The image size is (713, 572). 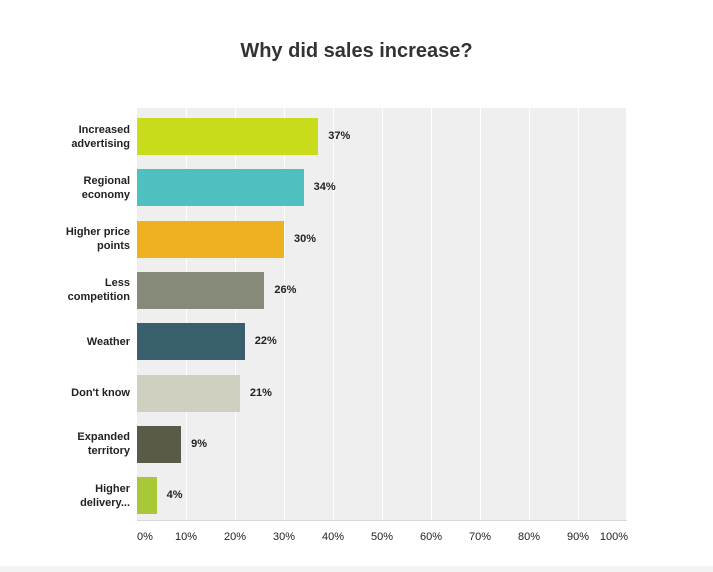 I want to click on category-label-line: Higher, so click(x=112, y=488).